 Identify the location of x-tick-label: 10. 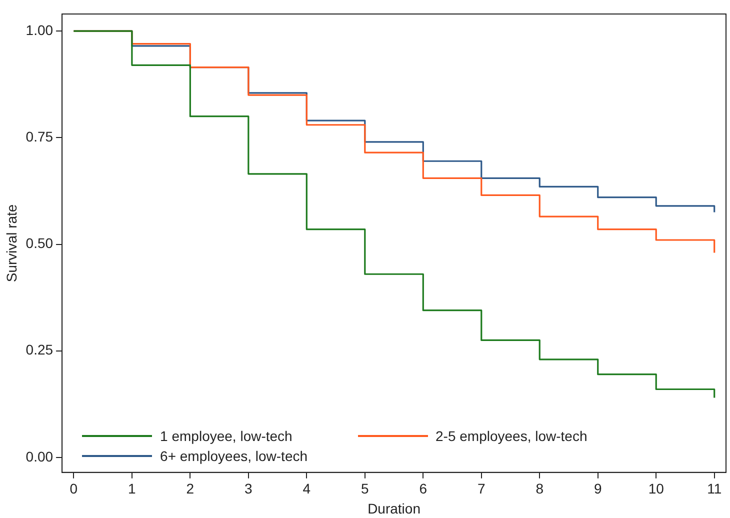
(656, 488).